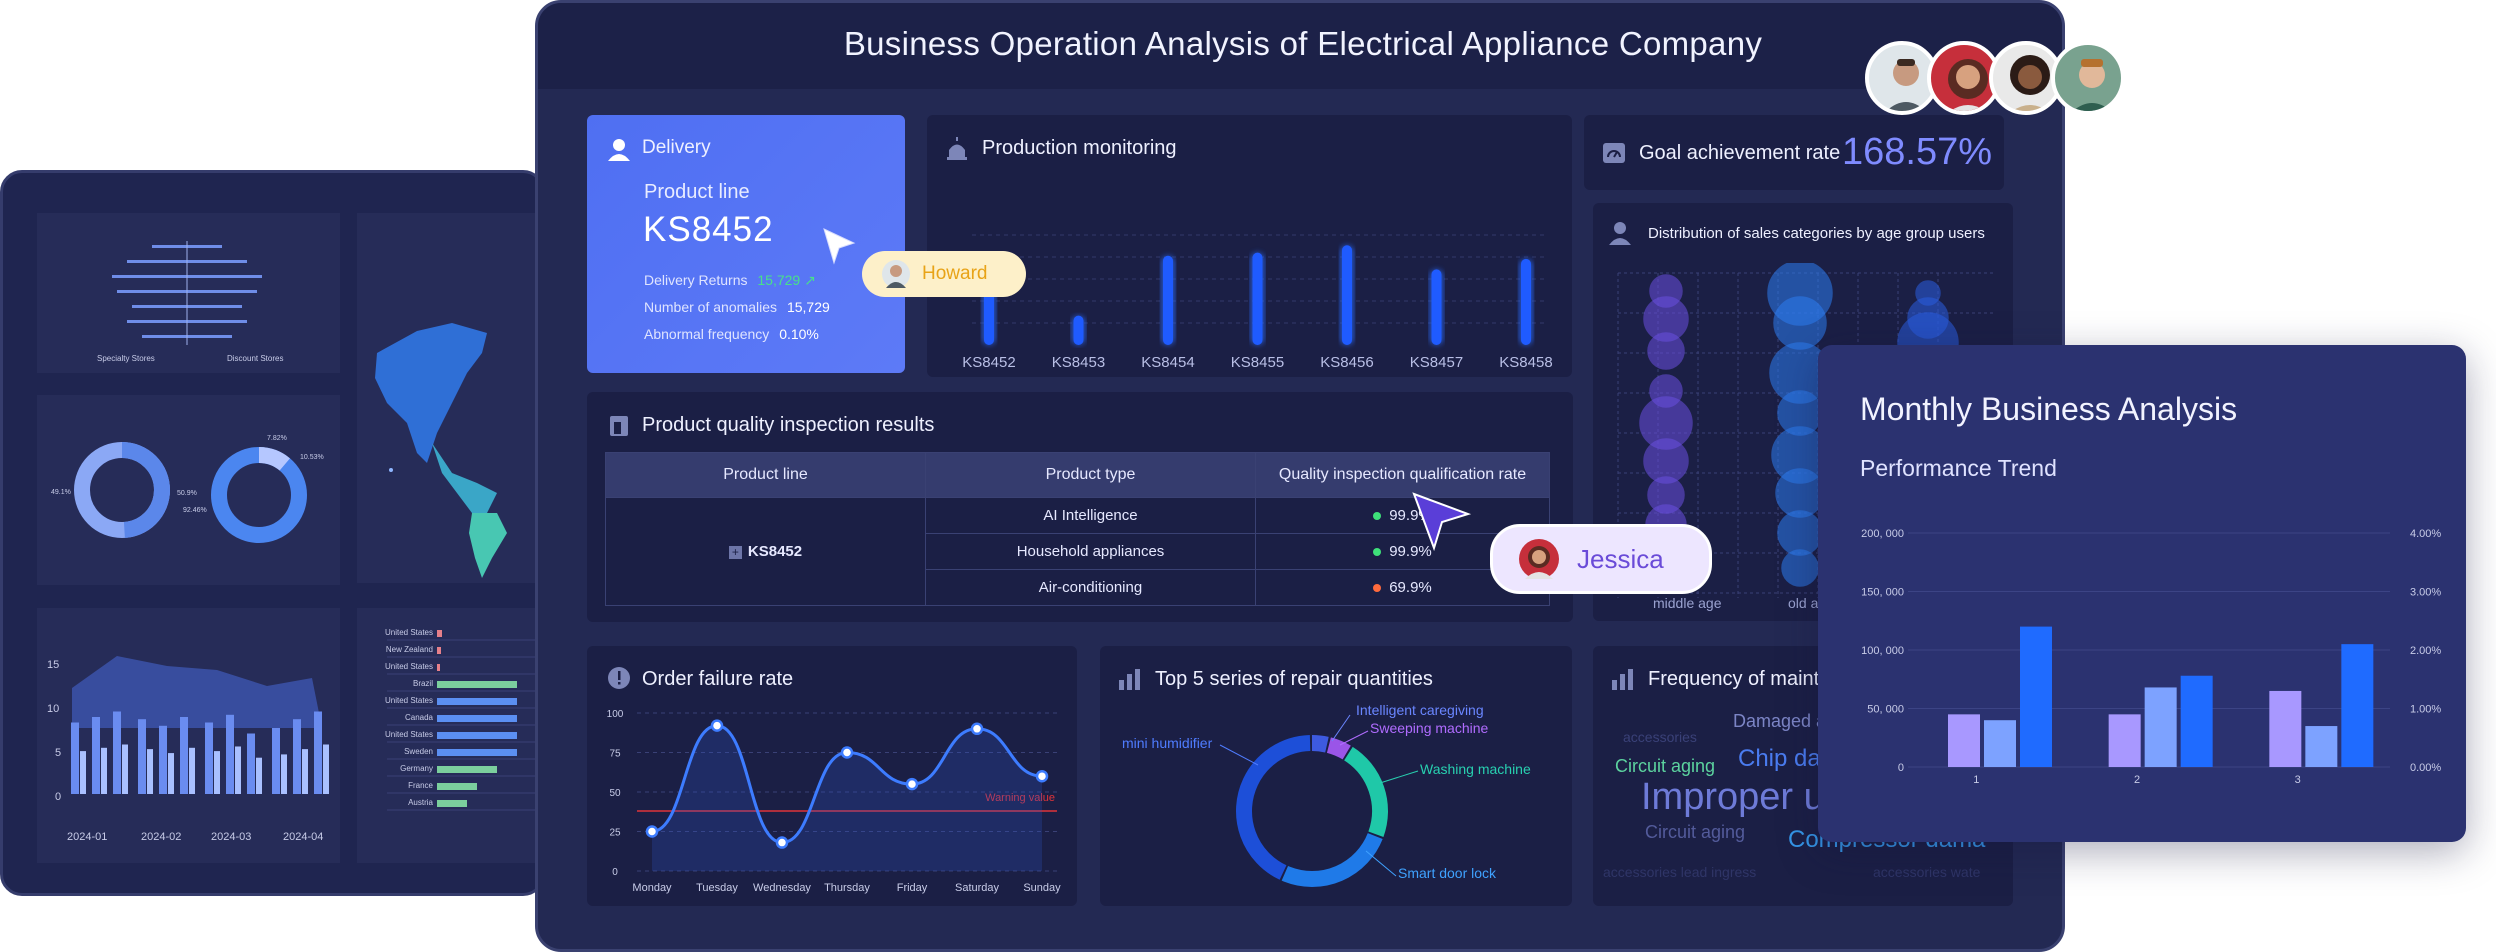  I want to click on country-label: Sweden, so click(418, 751).